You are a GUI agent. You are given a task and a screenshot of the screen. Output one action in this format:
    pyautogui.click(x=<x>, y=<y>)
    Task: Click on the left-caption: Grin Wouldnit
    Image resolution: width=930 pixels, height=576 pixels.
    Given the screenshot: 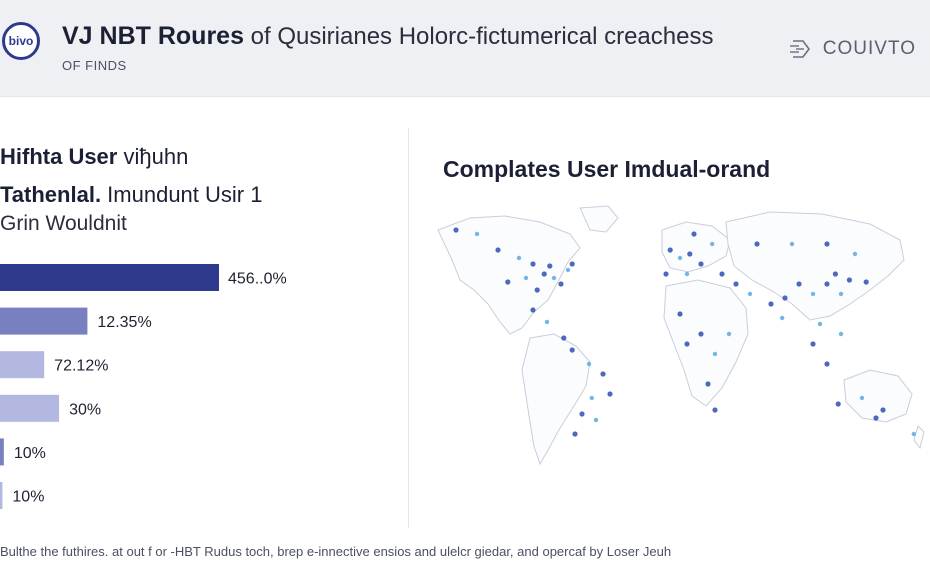 What is the action you would take?
    pyautogui.click(x=63, y=223)
    